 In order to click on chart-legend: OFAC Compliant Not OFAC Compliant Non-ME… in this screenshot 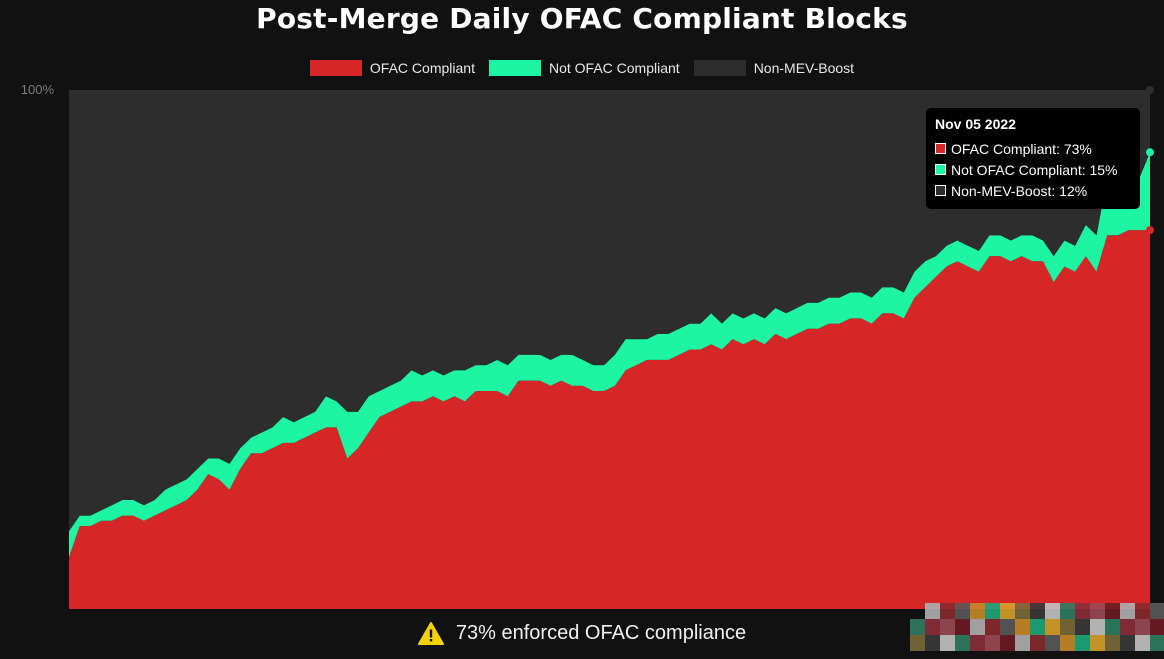, I will do `click(582, 68)`.